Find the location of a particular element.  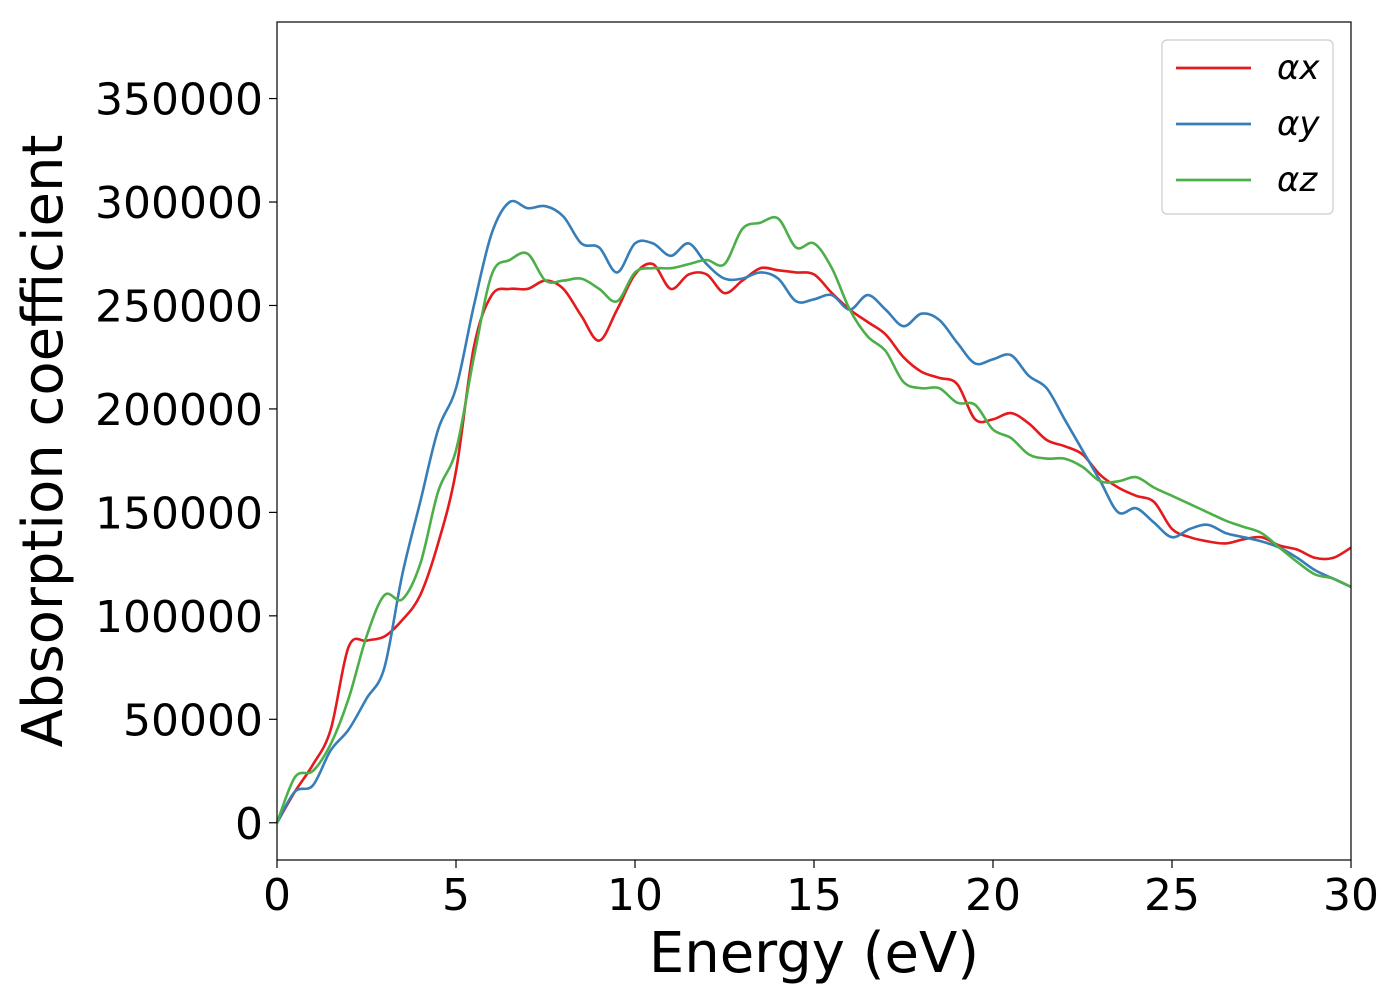

y-tick-label: 50000 is located at coordinates (193, 720).